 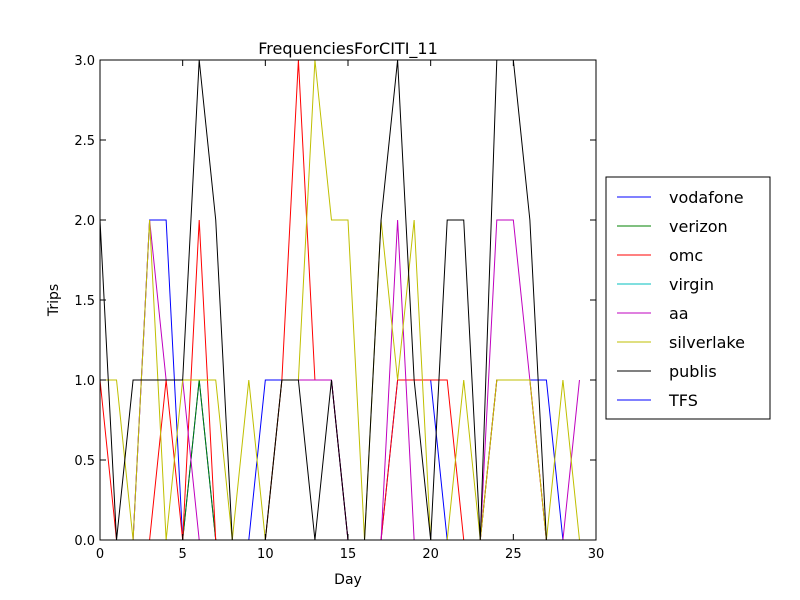 I want to click on chart-title: FrequenciesForCITI_11, so click(x=348, y=49).